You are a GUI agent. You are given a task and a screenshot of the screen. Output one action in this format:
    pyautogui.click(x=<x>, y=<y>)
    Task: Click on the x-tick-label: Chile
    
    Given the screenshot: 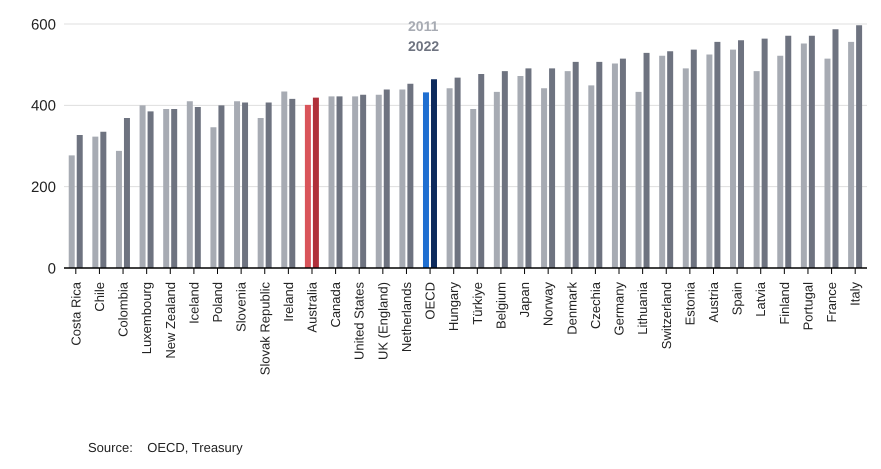 What is the action you would take?
    pyautogui.click(x=99, y=297)
    